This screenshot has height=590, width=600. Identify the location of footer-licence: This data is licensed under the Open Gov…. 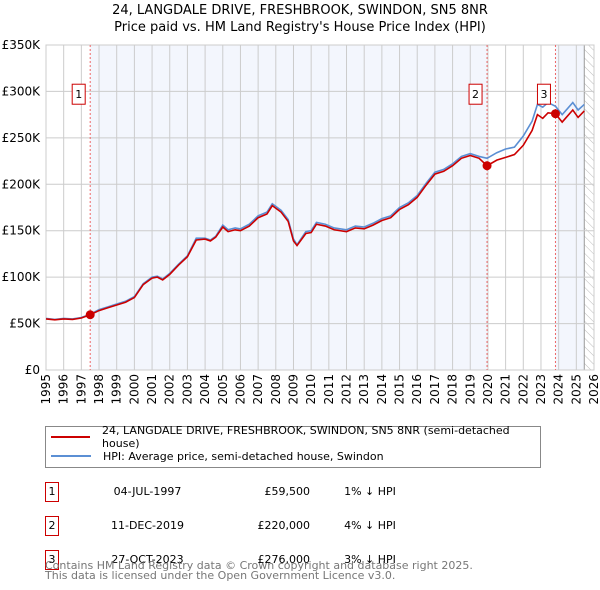
(220, 575).